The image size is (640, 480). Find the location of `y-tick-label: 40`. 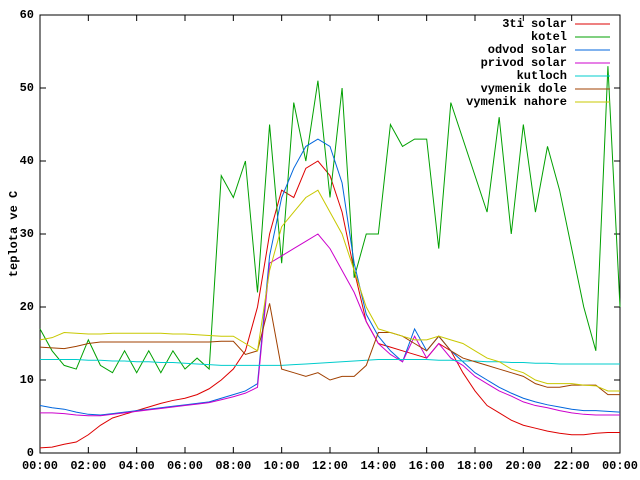

y-tick-label: 40 is located at coordinates (27, 161).